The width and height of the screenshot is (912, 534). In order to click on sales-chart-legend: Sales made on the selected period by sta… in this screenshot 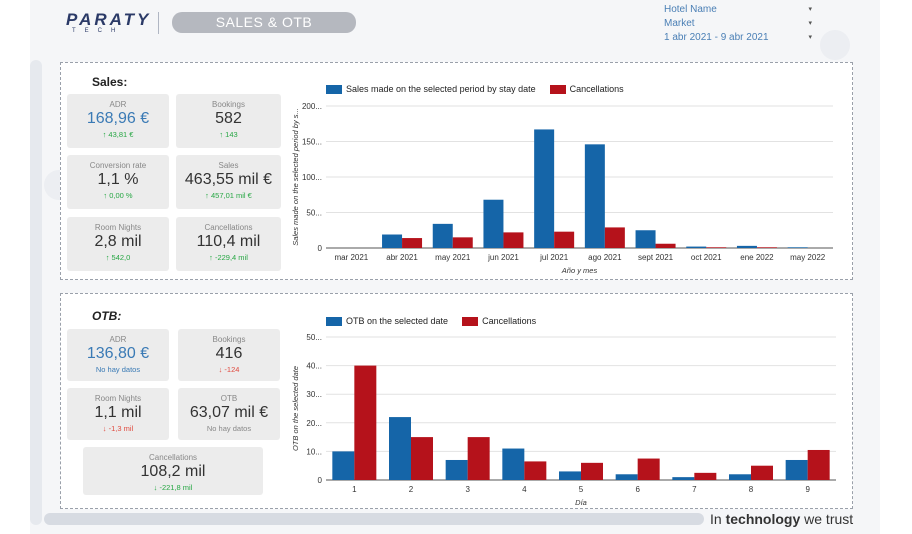, I will do `click(482, 89)`.